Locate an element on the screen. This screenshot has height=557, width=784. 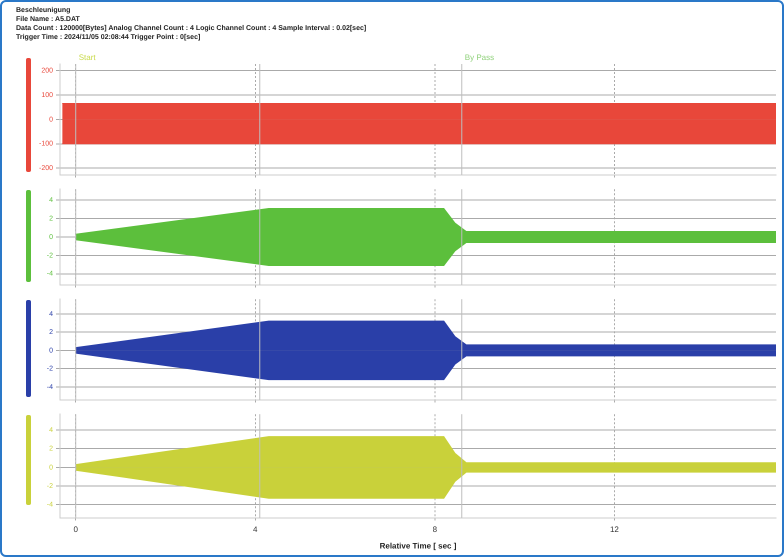
x-tick-label: 8 is located at coordinates (435, 529).